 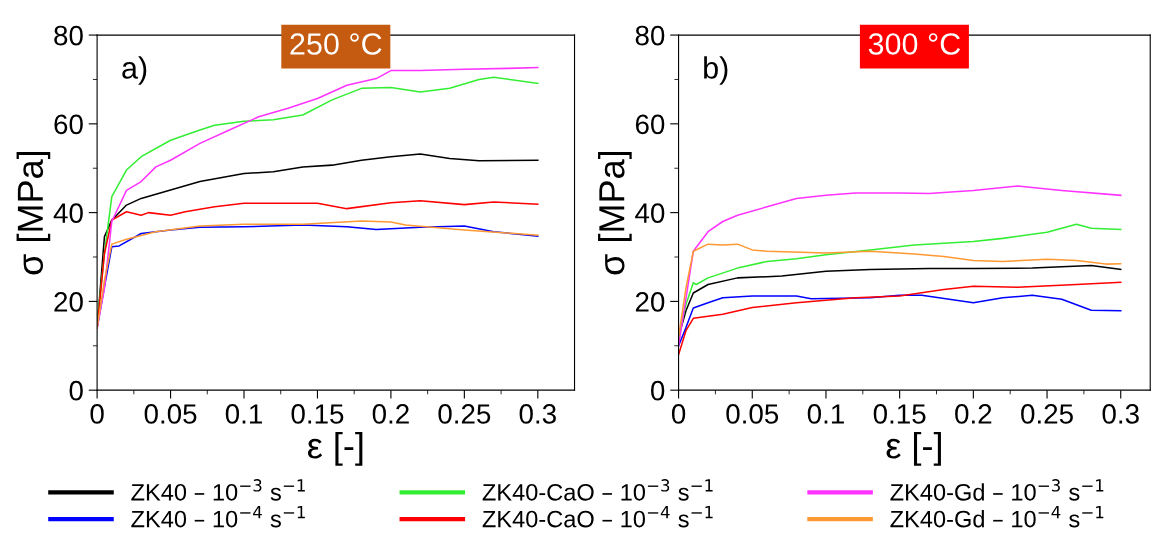 I want to click on annotation: b), so click(x=716, y=70).